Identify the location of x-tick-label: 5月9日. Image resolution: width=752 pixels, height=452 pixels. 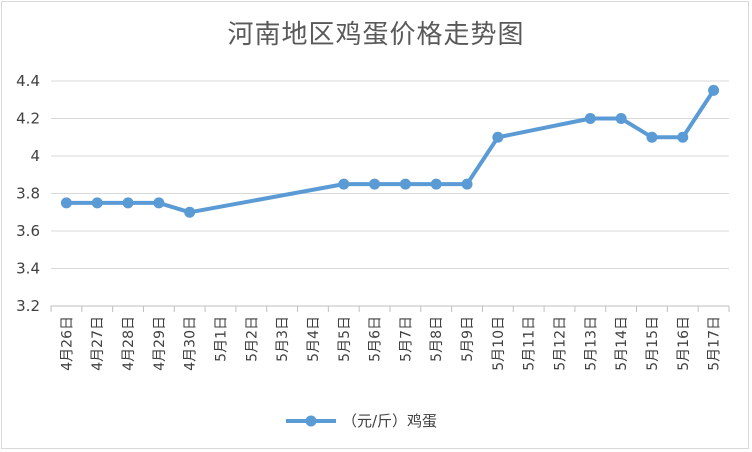
(468, 339).